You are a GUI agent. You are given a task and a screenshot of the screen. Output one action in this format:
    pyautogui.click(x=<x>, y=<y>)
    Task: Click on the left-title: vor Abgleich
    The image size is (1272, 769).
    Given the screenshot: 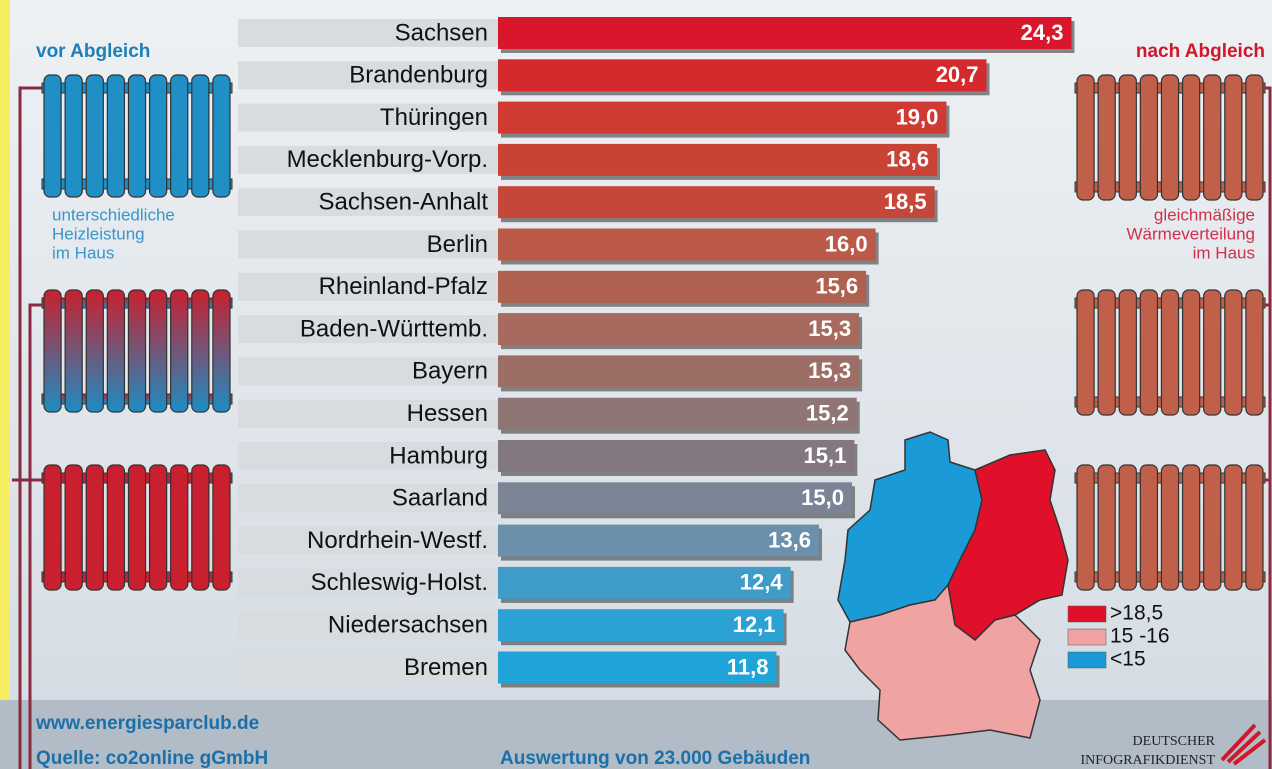 What is the action you would take?
    pyautogui.click(x=93, y=51)
    